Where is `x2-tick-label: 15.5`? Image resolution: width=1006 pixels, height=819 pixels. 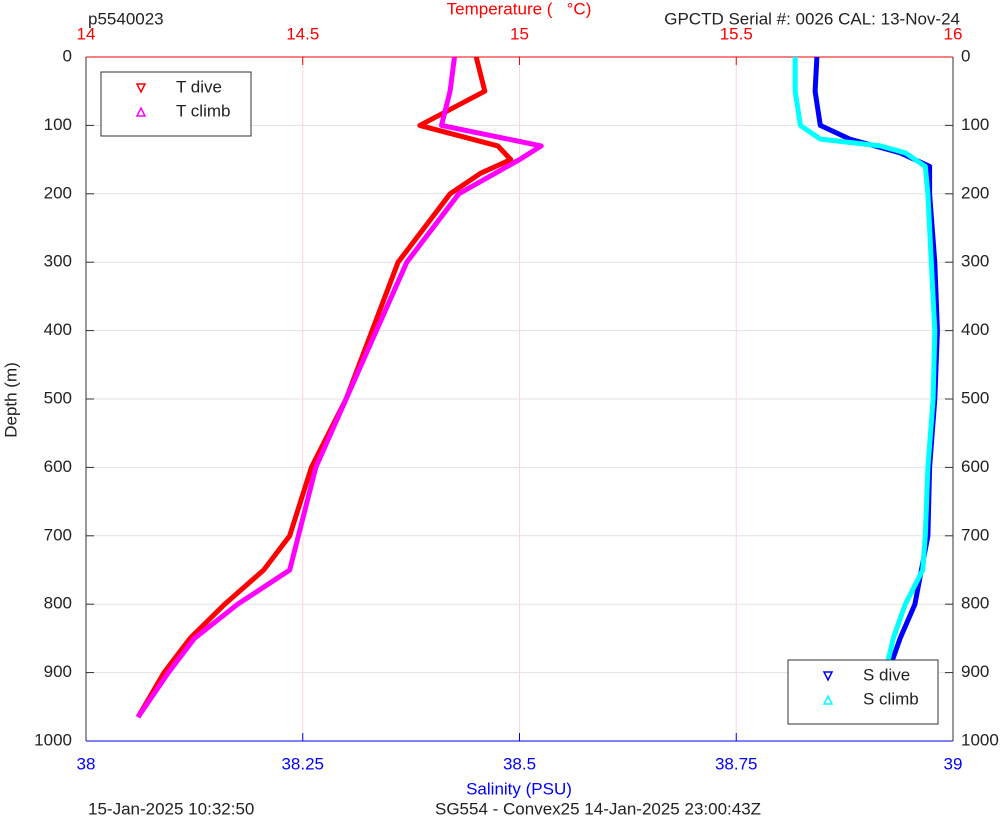
x2-tick-label: 15.5 is located at coordinates (736, 33).